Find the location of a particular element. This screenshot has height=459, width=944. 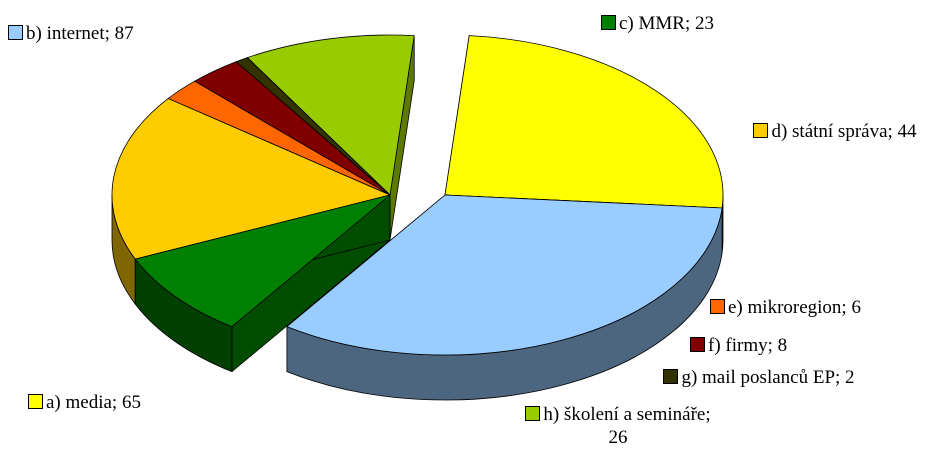

slice-label: d) státní správa; 44 is located at coordinates (835, 131).